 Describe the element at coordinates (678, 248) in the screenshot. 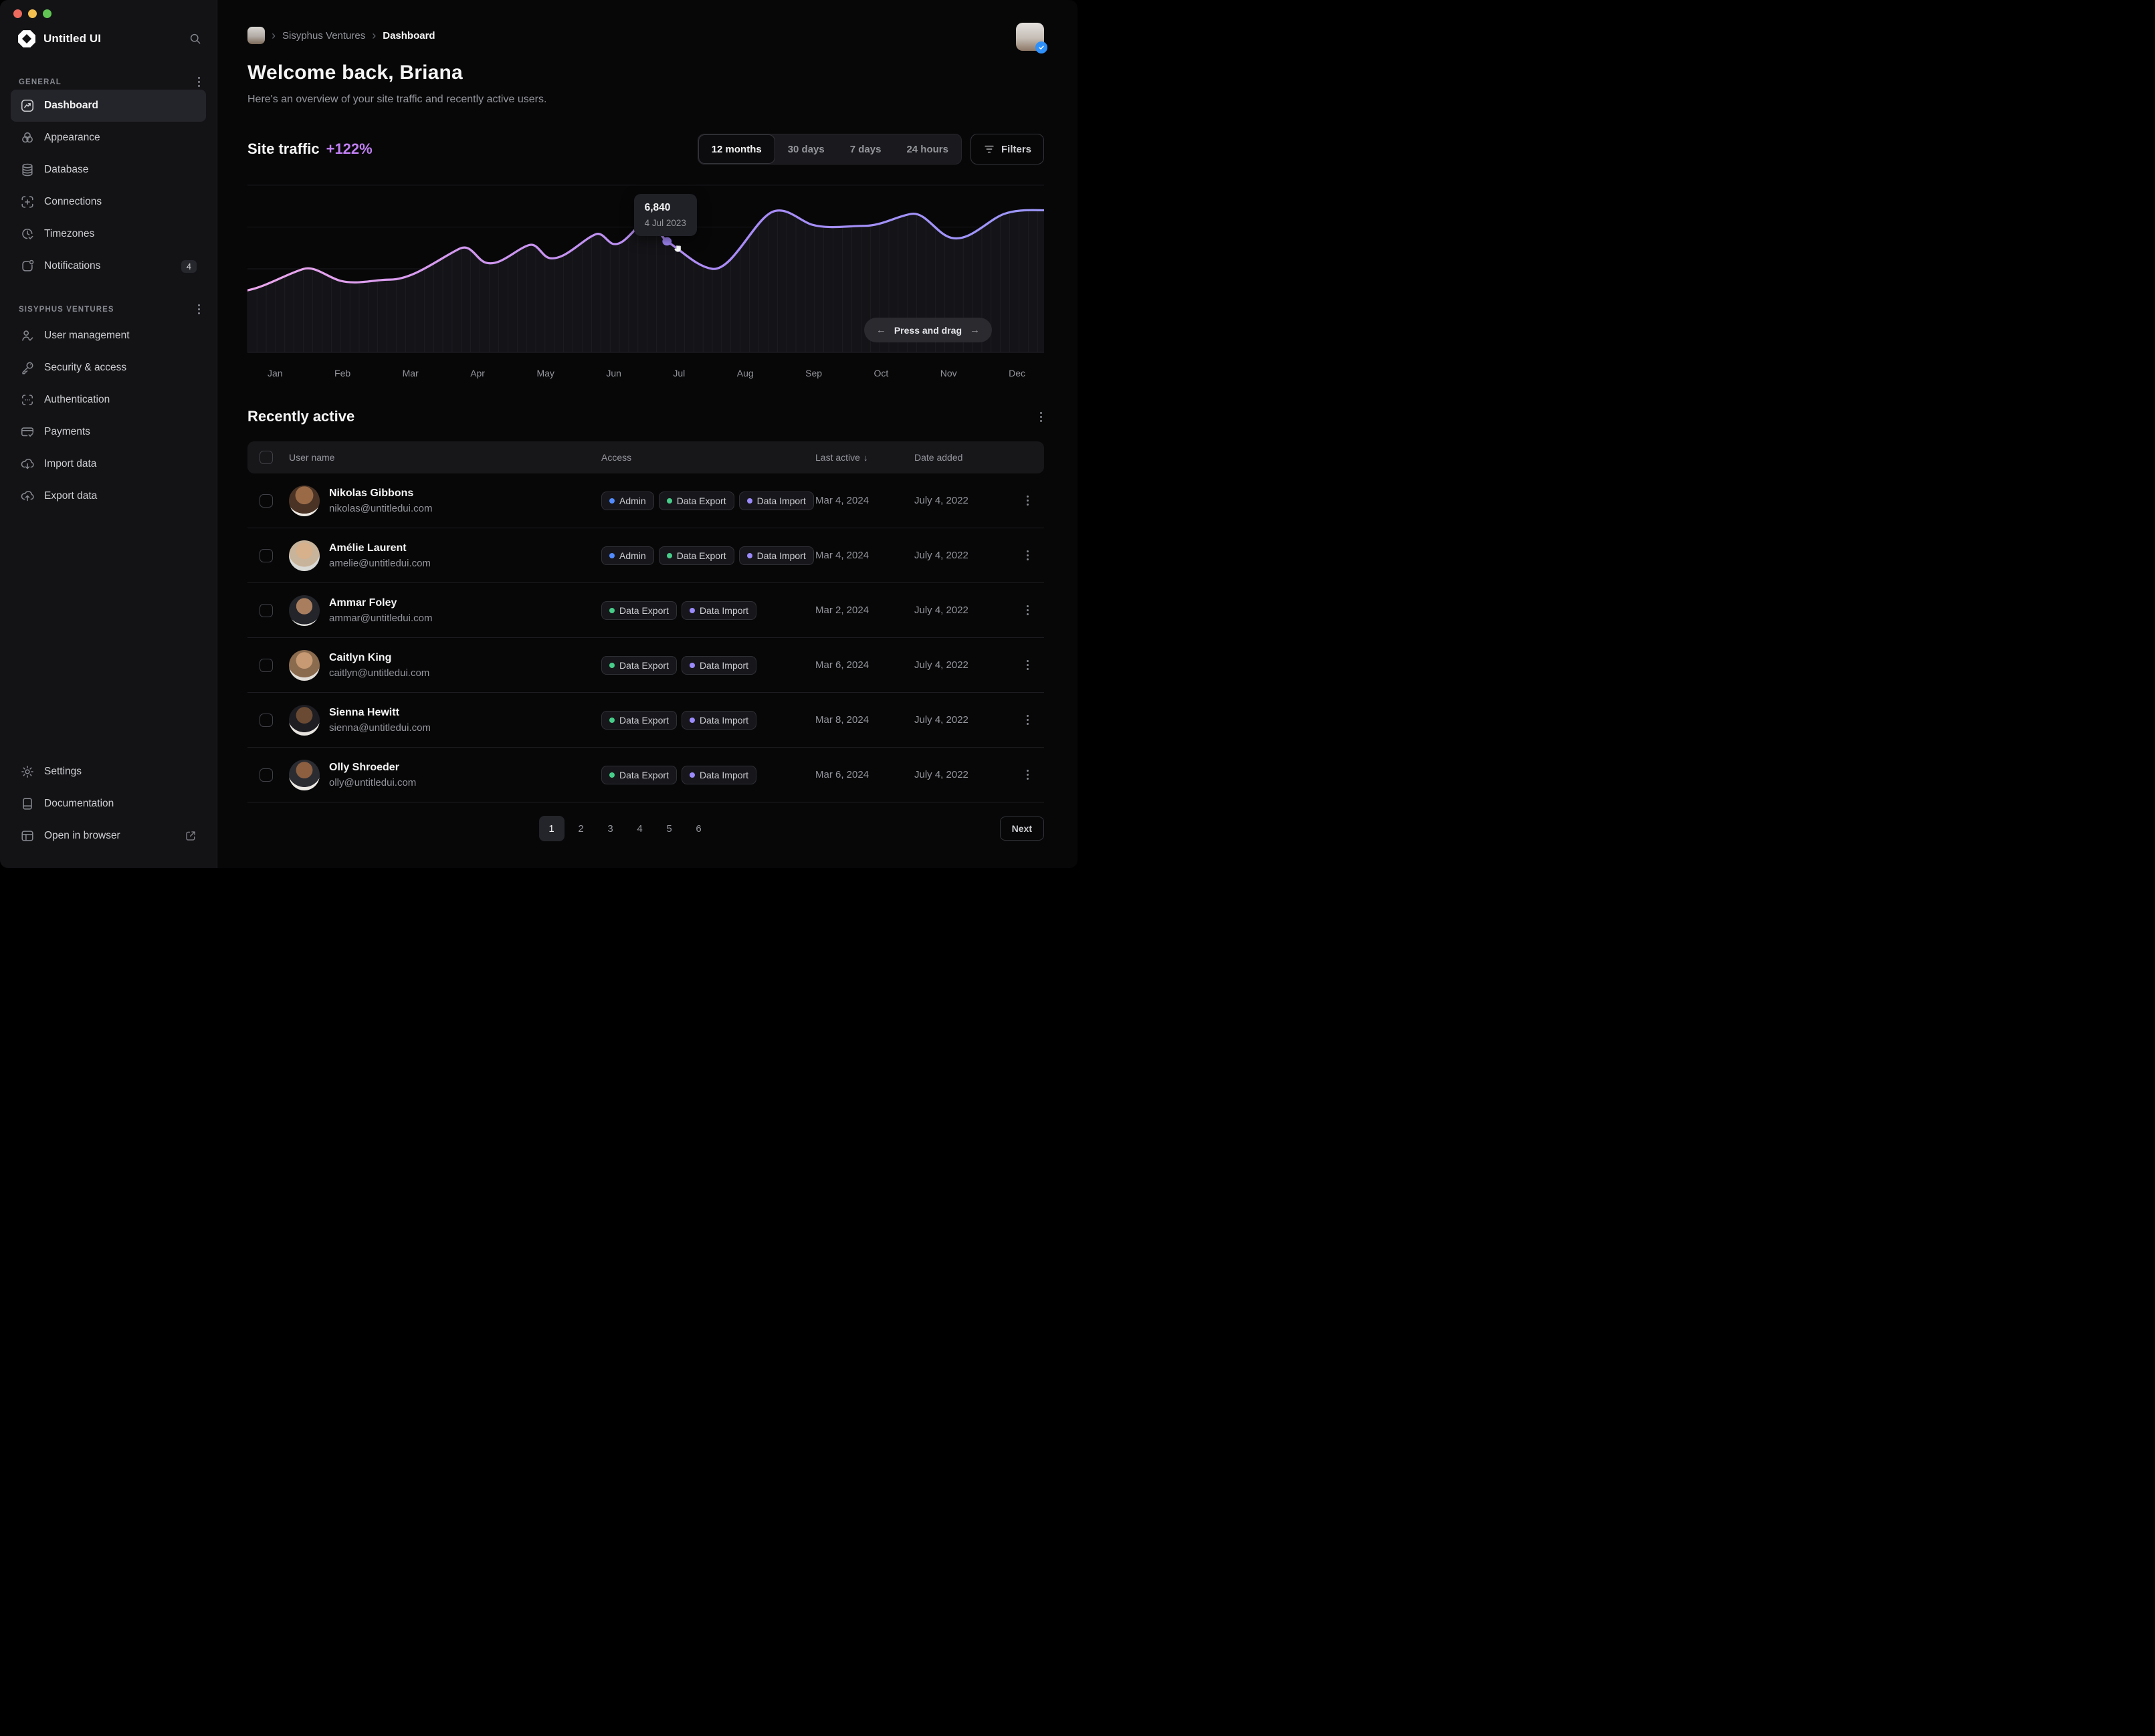

I see `grab-cursor-icon` at that location.